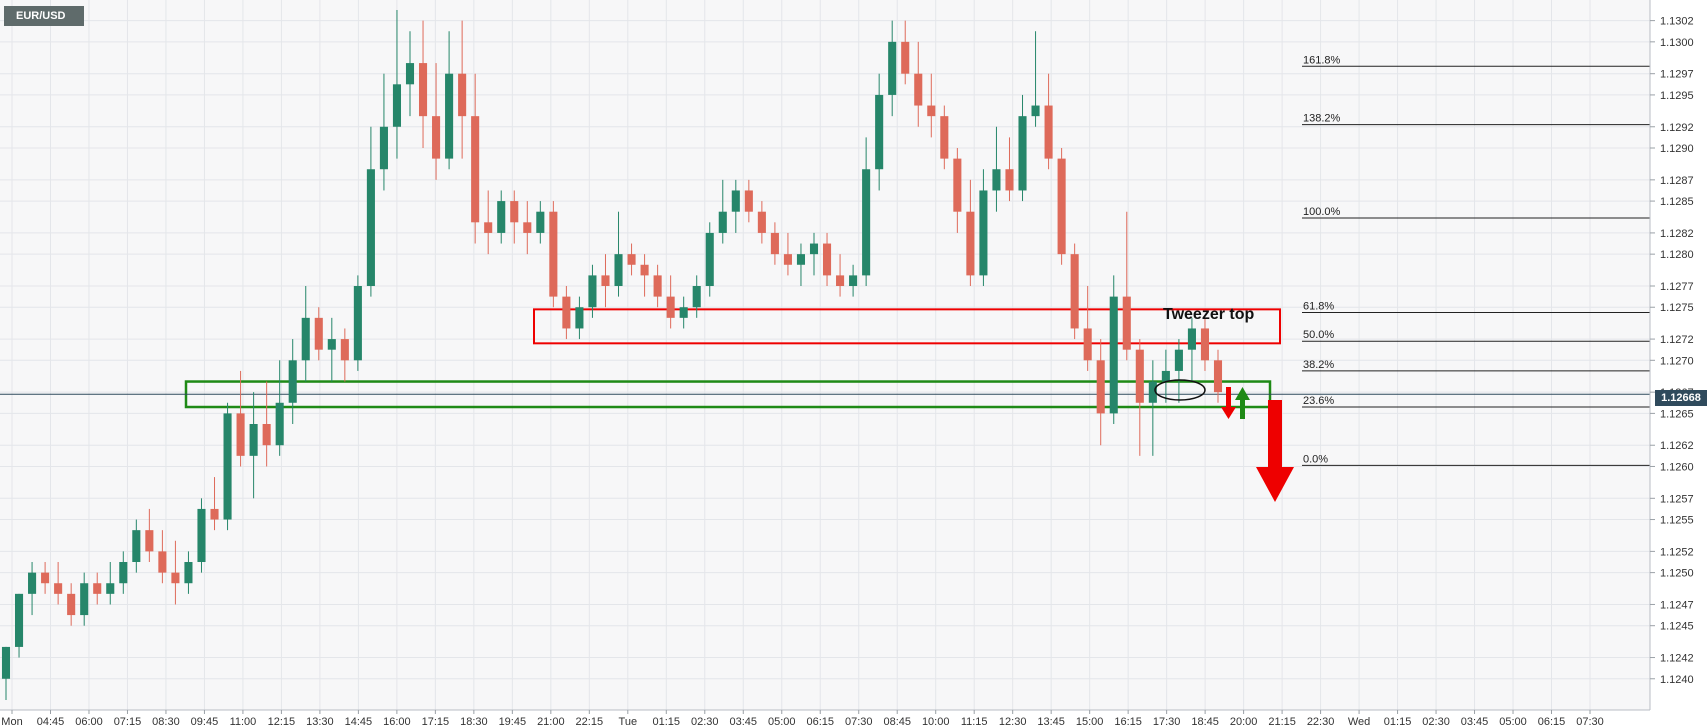 This screenshot has width=1707, height=728. What do you see at coordinates (474, 722) in the screenshot?
I see `time-tick-label: 18:30` at bounding box center [474, 722].